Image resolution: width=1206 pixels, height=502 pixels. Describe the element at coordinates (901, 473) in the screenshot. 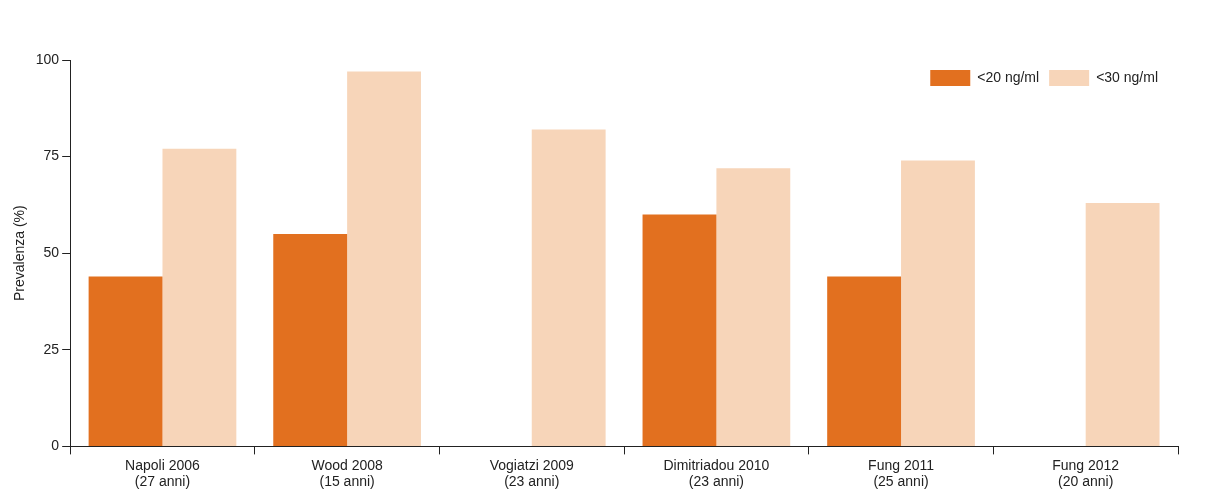

I see `x-tick-label: Fung 2011 (25 anni)` at that location.